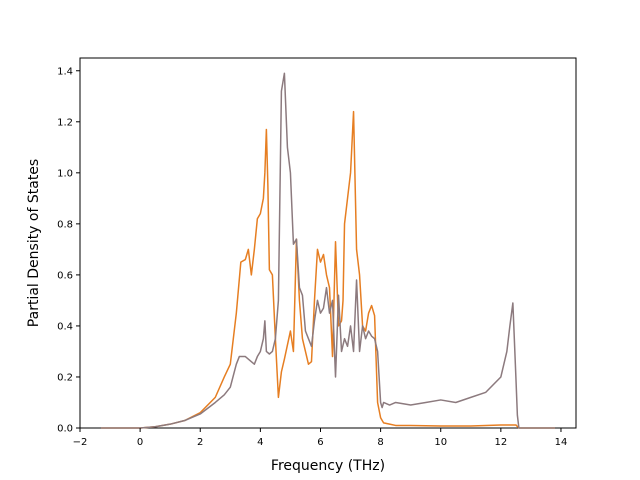 The height and width of the screenshot is (480, 640). Describe the element at coordinates (328, 466) in the screenshot. I see `x-axis-label: Frequency (THz)` at that location.